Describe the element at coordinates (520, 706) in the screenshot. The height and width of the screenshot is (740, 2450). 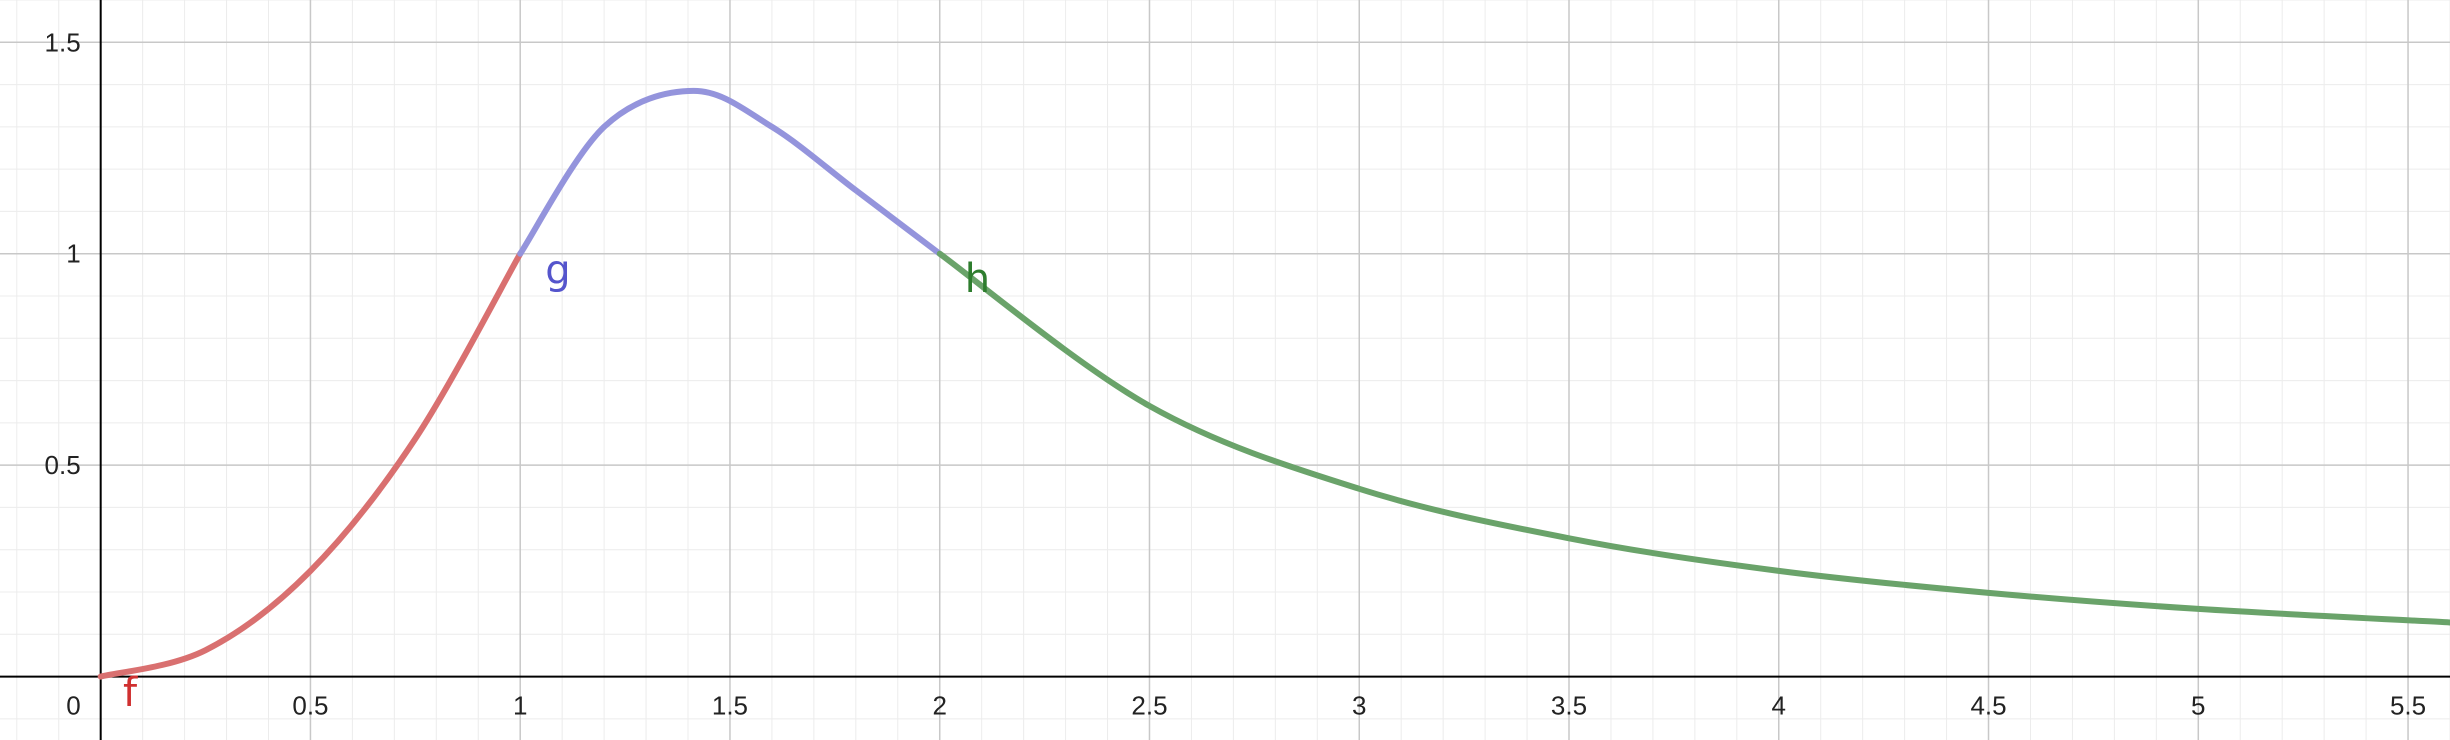
I see `x-tick-label: 1` at that location.